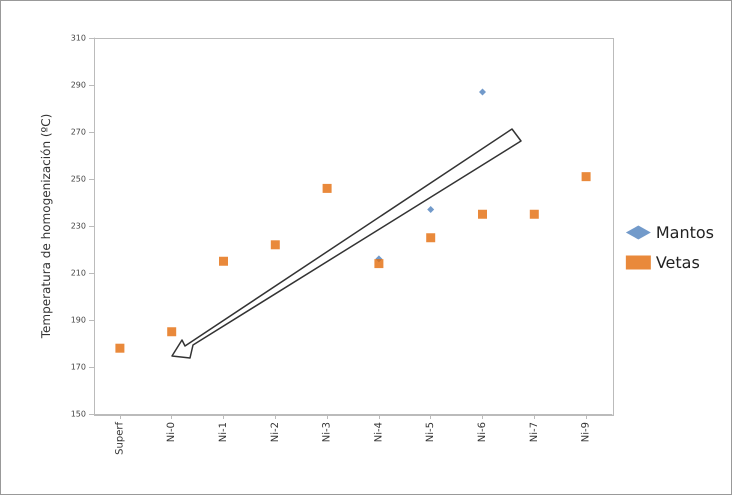 The height and width of the screenshot is (495, 732). What do you see at coordinates (78, 226) in the screenshot?
I see `y-tick-label: 230` at bounding box center [78, 226].